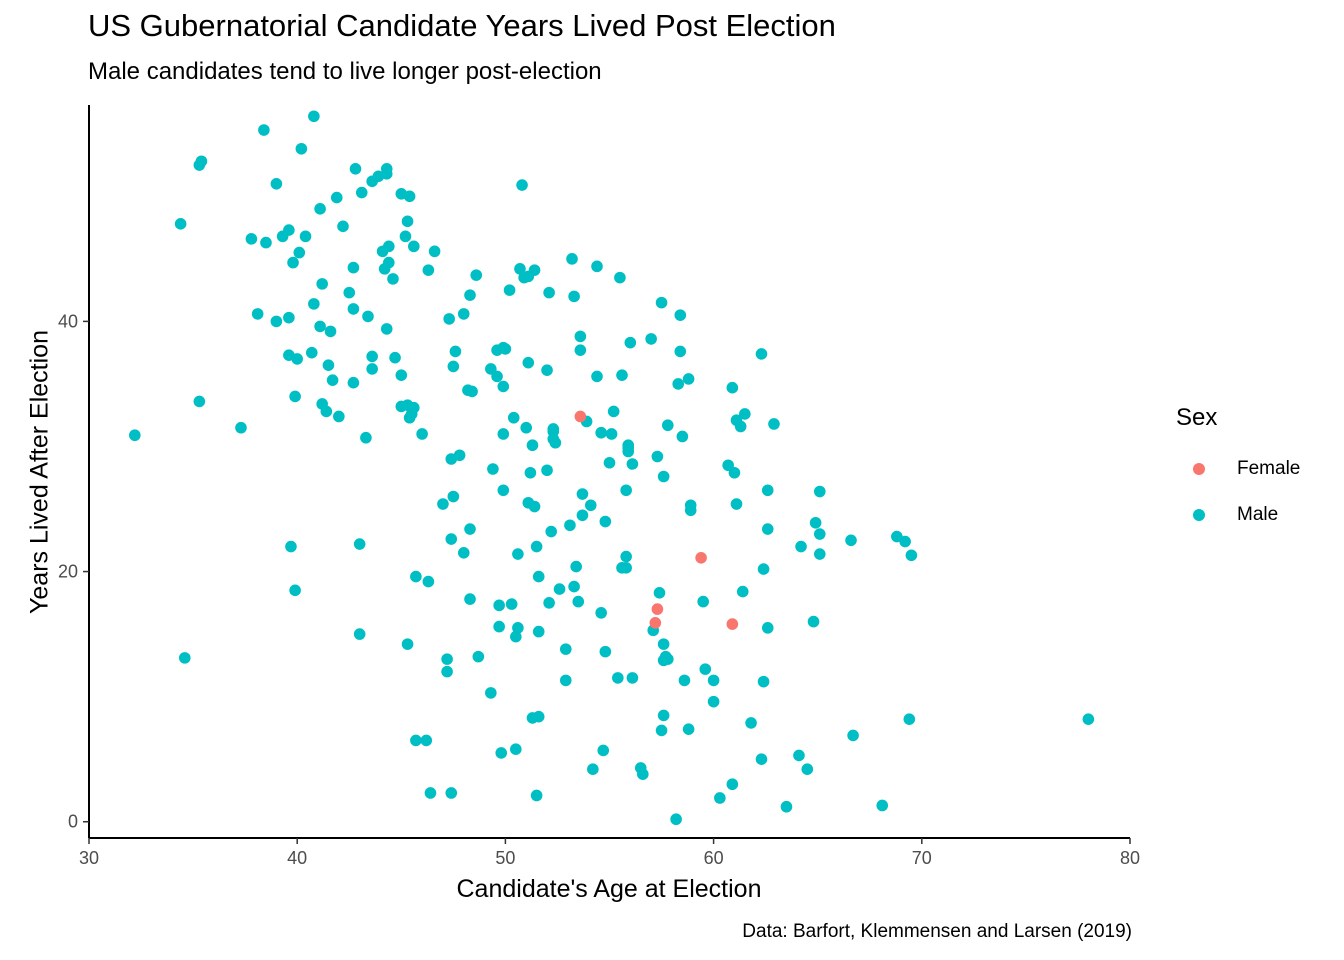  What do you see at coordinates (505, 858) in the screenshot?
I see `x-tick-label: 50` at bounding box center [505, 858].